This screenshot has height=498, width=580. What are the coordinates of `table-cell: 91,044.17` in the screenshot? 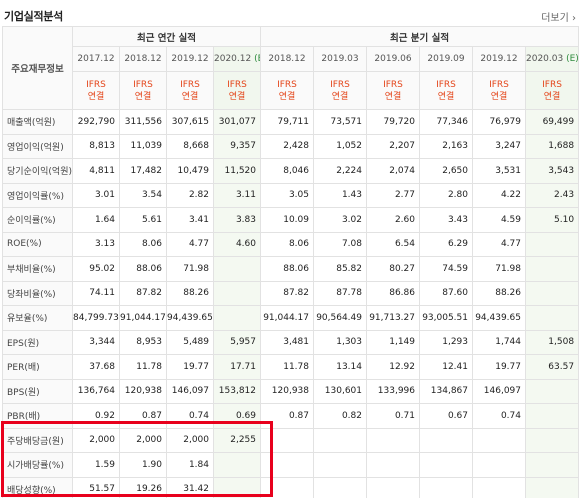 It's located at (287, 318).